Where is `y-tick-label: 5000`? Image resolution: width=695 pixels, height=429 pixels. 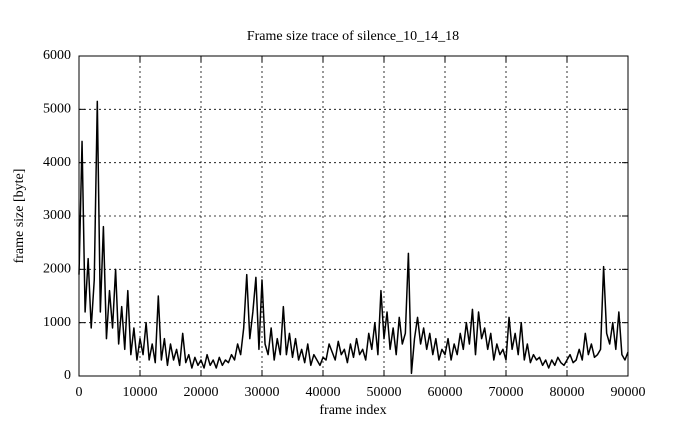
y-tick-label: 5000 is located at coordinates (57, 109).